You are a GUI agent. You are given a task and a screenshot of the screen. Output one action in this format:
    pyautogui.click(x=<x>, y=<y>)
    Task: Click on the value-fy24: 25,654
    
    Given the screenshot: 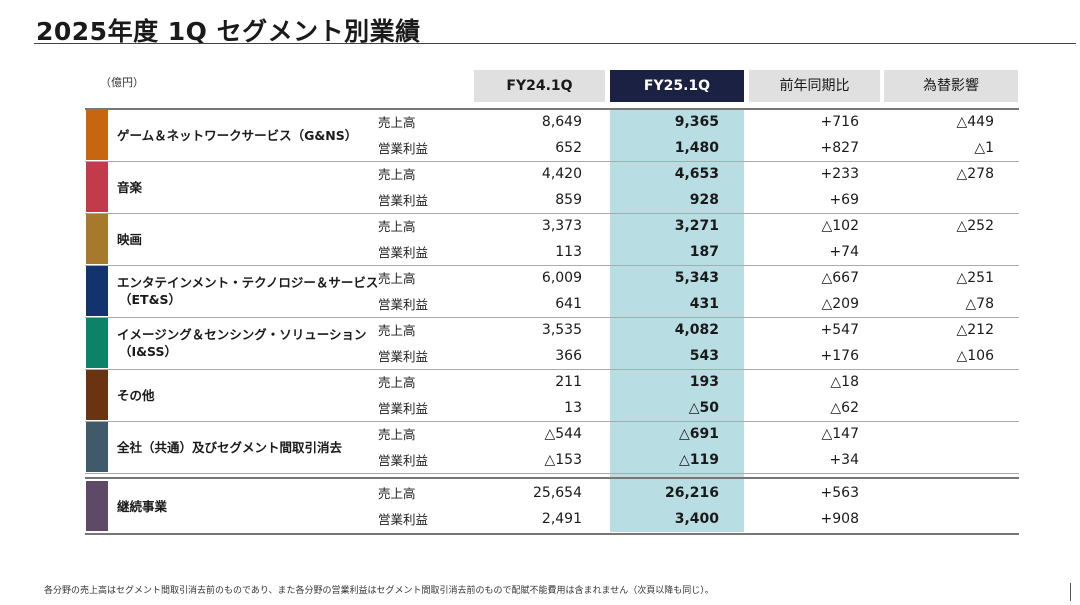 What is the action you would take?
    pyautogui.click(x=557, y=493)
    